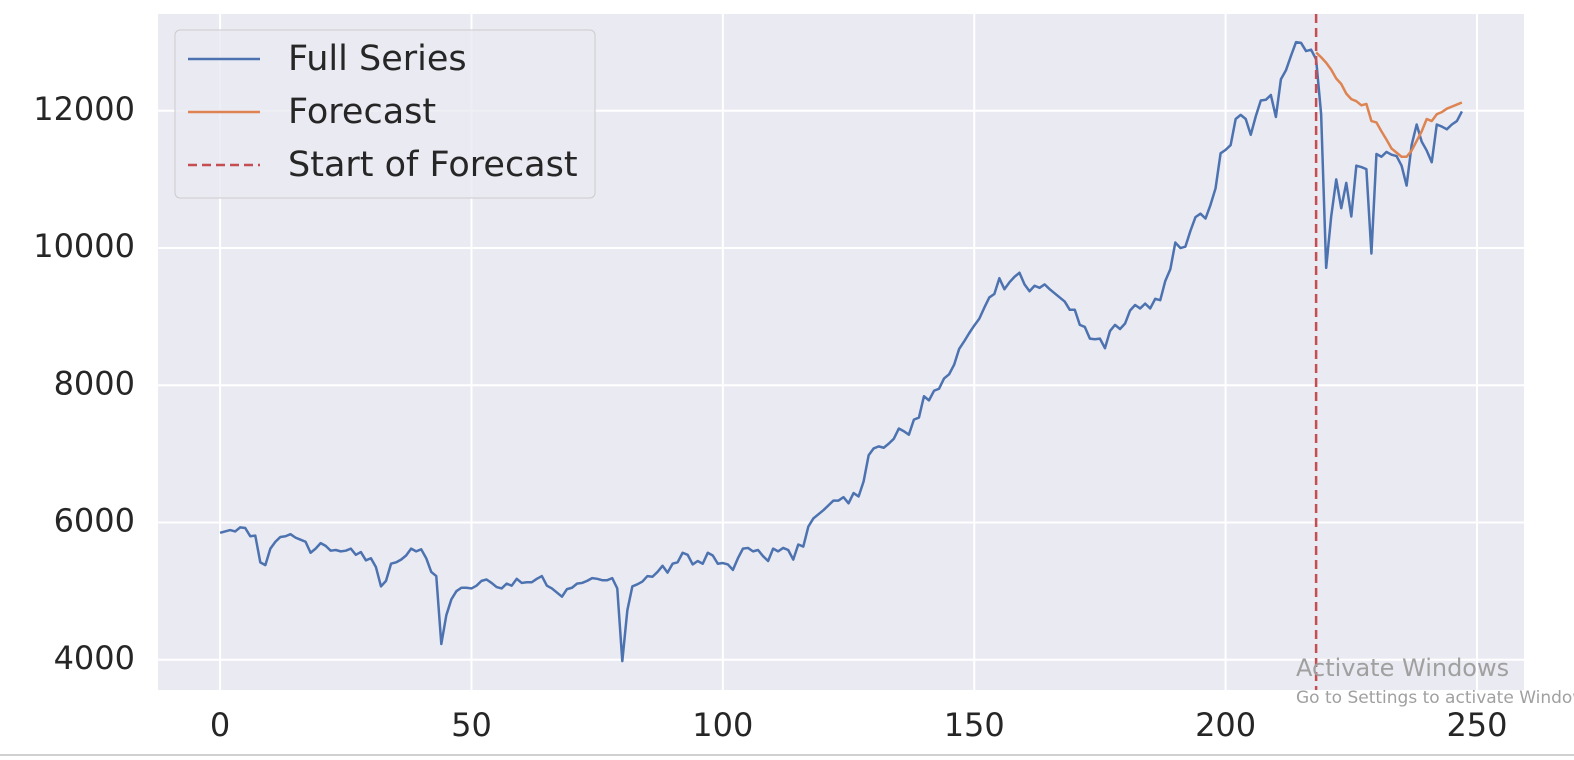  I want to click on y-tick-label: 12000, so click(84, 109).